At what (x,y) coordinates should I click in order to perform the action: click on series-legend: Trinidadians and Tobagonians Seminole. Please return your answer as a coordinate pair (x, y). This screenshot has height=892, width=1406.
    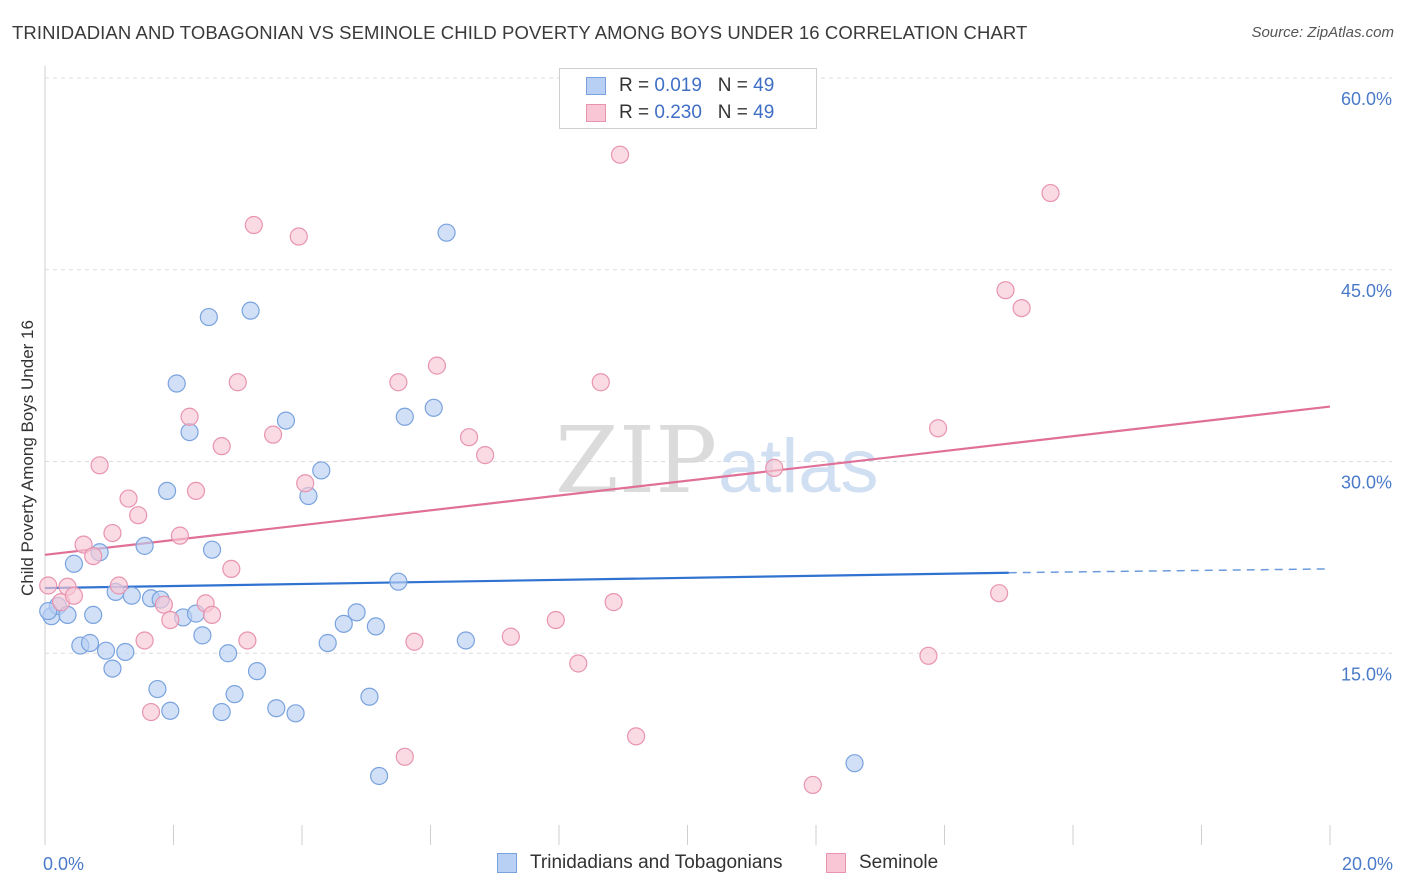
    Looking at the image, I should click on (703, 865).